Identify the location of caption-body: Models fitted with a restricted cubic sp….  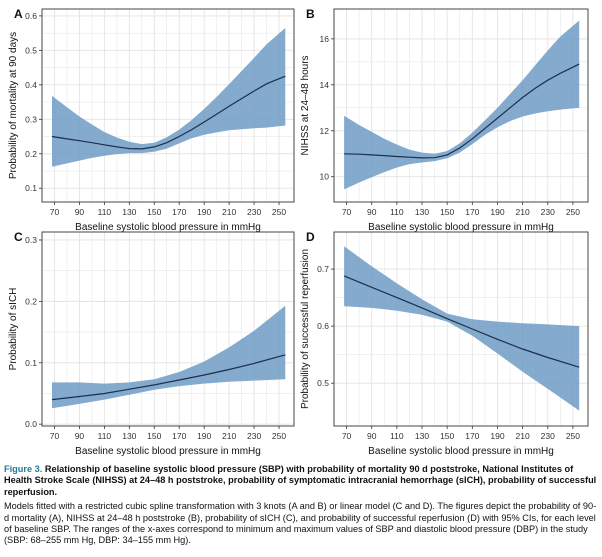
(300, 523).